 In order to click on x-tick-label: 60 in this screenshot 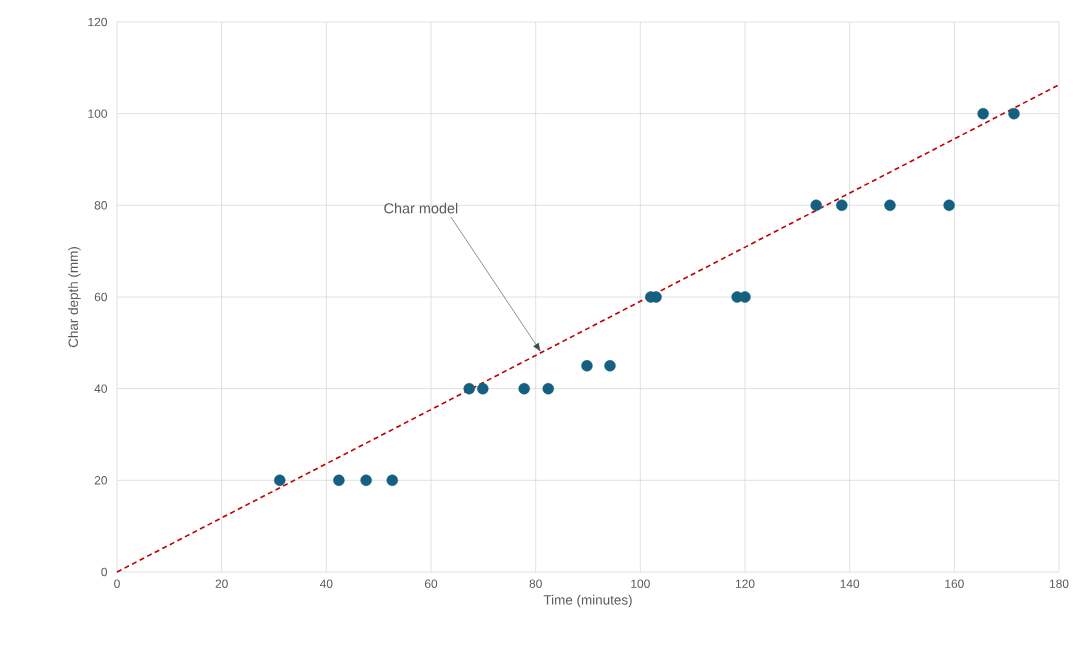, I will do `click(431, 583)`.